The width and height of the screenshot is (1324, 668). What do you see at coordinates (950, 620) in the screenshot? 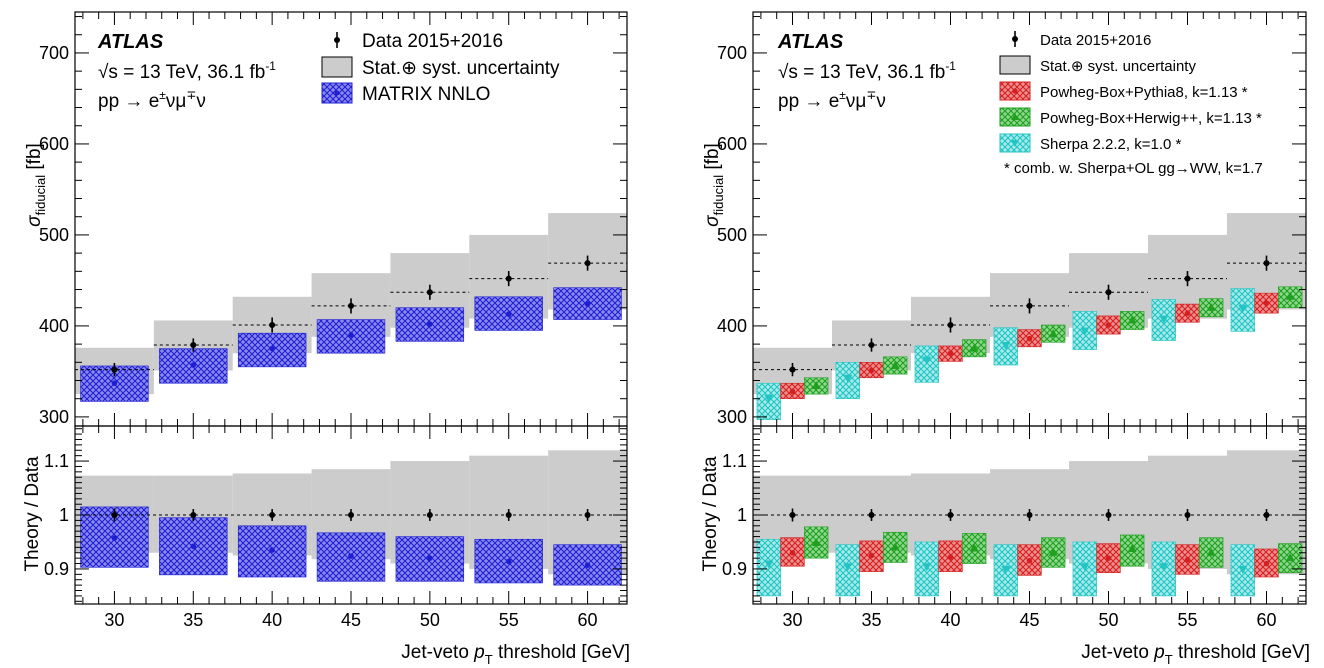
I see `x-tick-label: 40` at bounding box center [950, 620].